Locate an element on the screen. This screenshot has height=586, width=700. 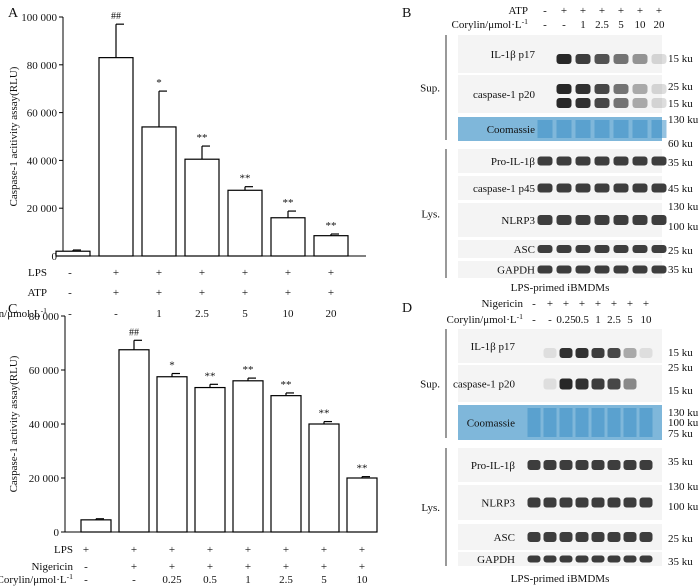
condition-value: 2.5 is located at coordinates (286, 580).